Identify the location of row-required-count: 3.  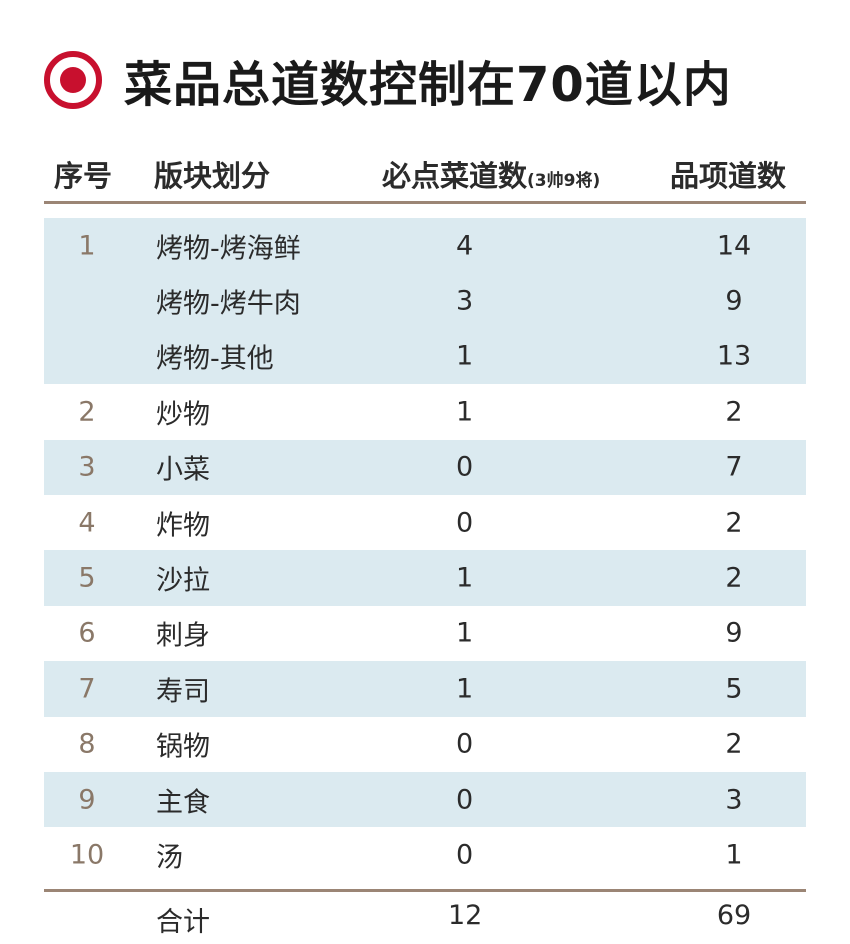
(465, 301).